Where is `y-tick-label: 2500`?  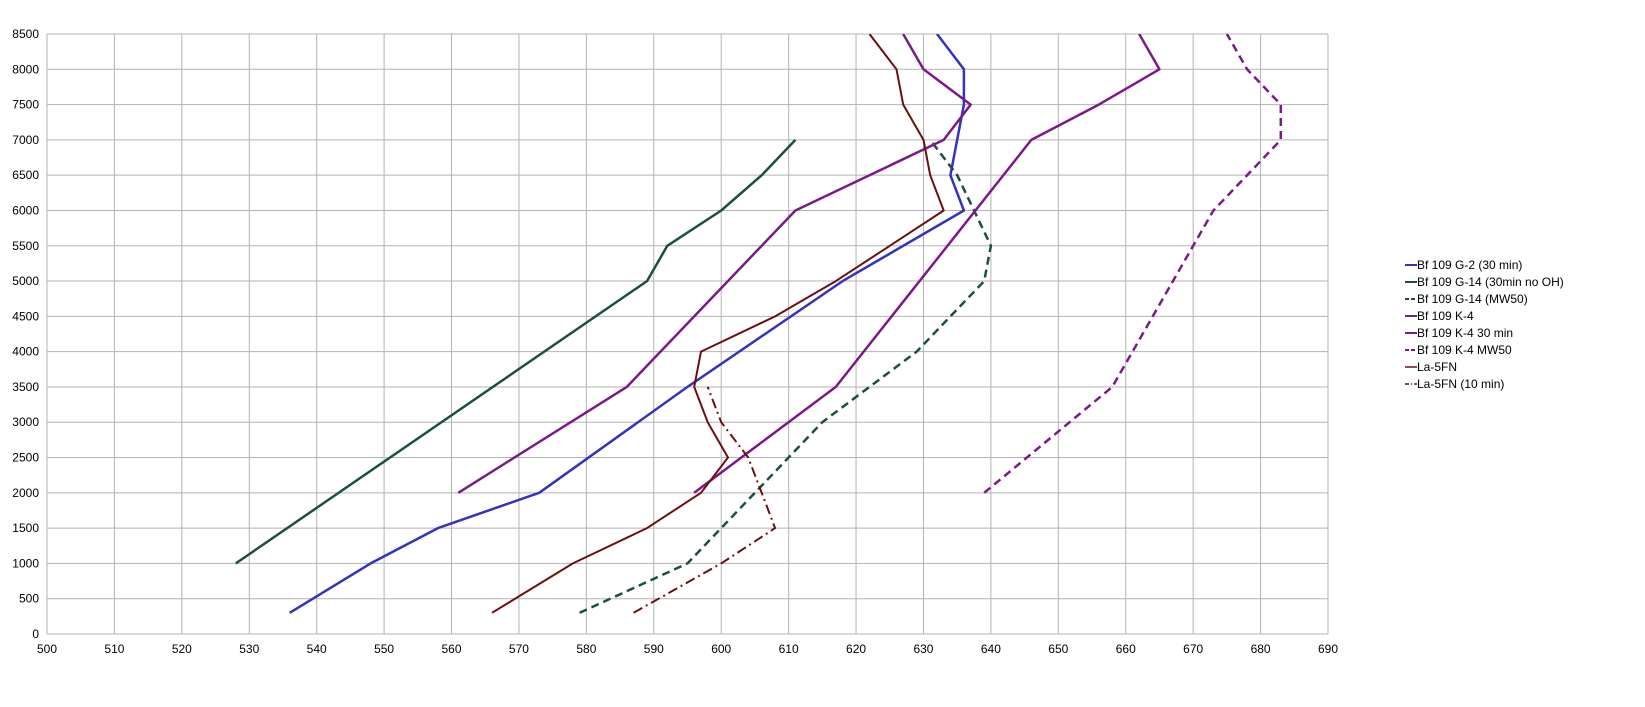 y-tick-label: 2500 is located at coordinates (25, 458).